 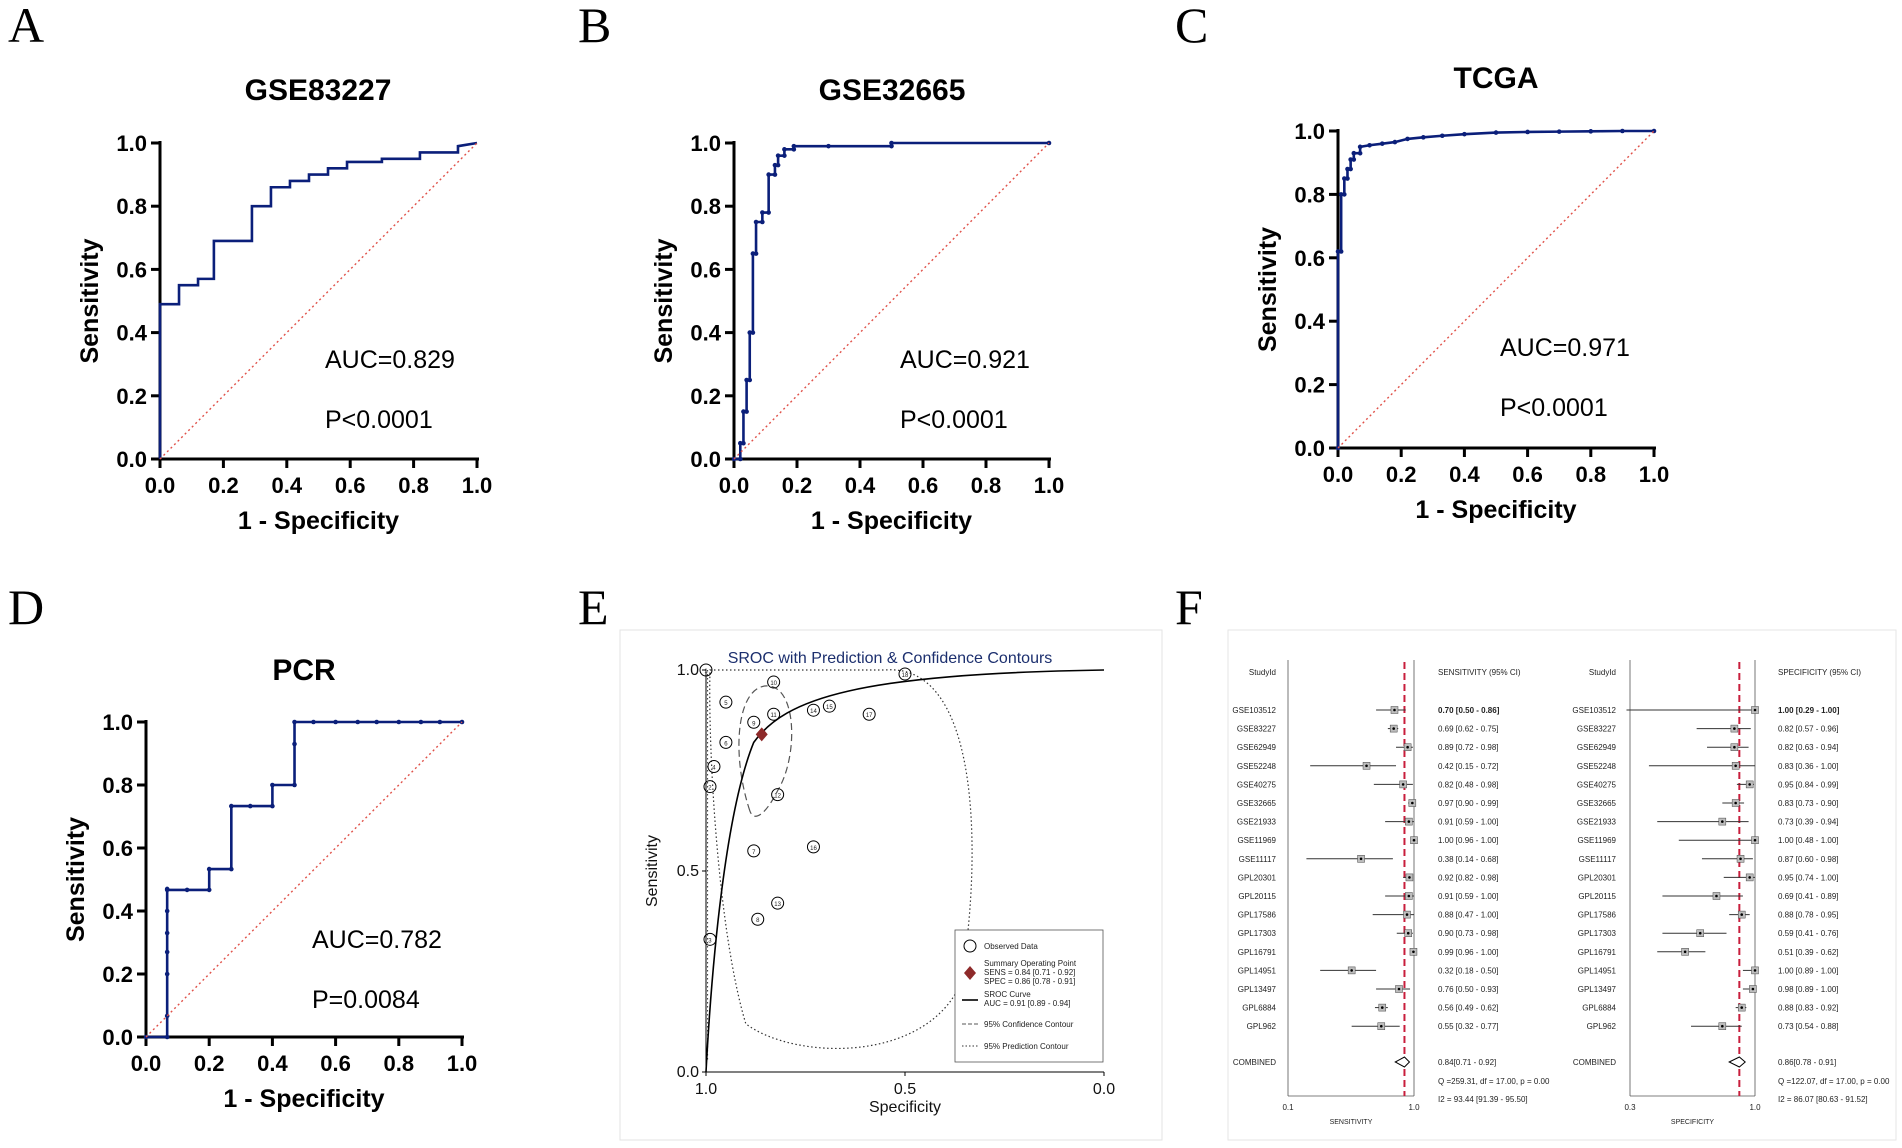 What do you see at coordinates (652, 871) in the screenshot?
I see `y-axis-label: Sensitivity` at bounding box center [652, 871].